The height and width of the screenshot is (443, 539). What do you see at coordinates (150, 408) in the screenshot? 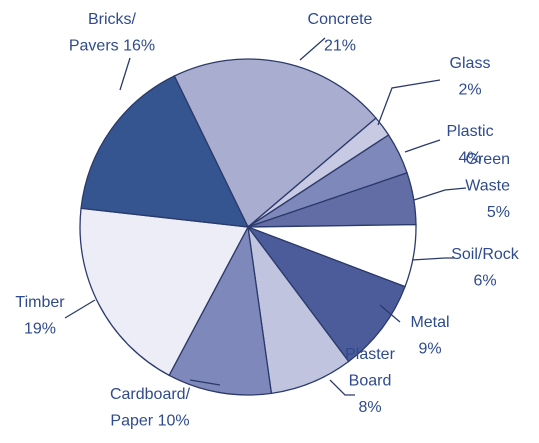
I see `slice-label: Cardboard/Paper 10%` at bounding box center [150, 408].